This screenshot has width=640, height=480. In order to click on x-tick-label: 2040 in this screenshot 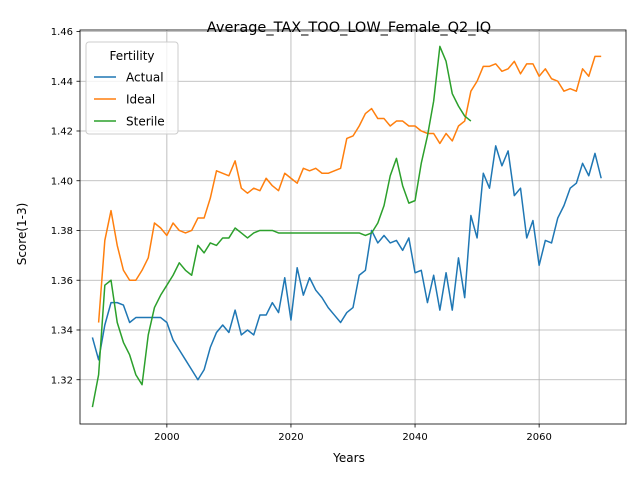, I will do `click(414, 437)`.